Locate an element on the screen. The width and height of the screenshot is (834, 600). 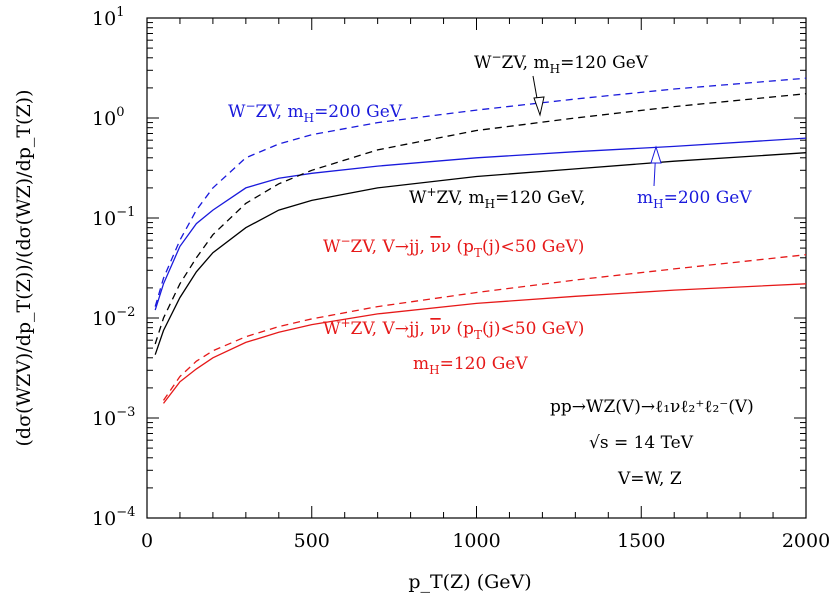
arrow-mh200 is located at coordinates (656, 166).